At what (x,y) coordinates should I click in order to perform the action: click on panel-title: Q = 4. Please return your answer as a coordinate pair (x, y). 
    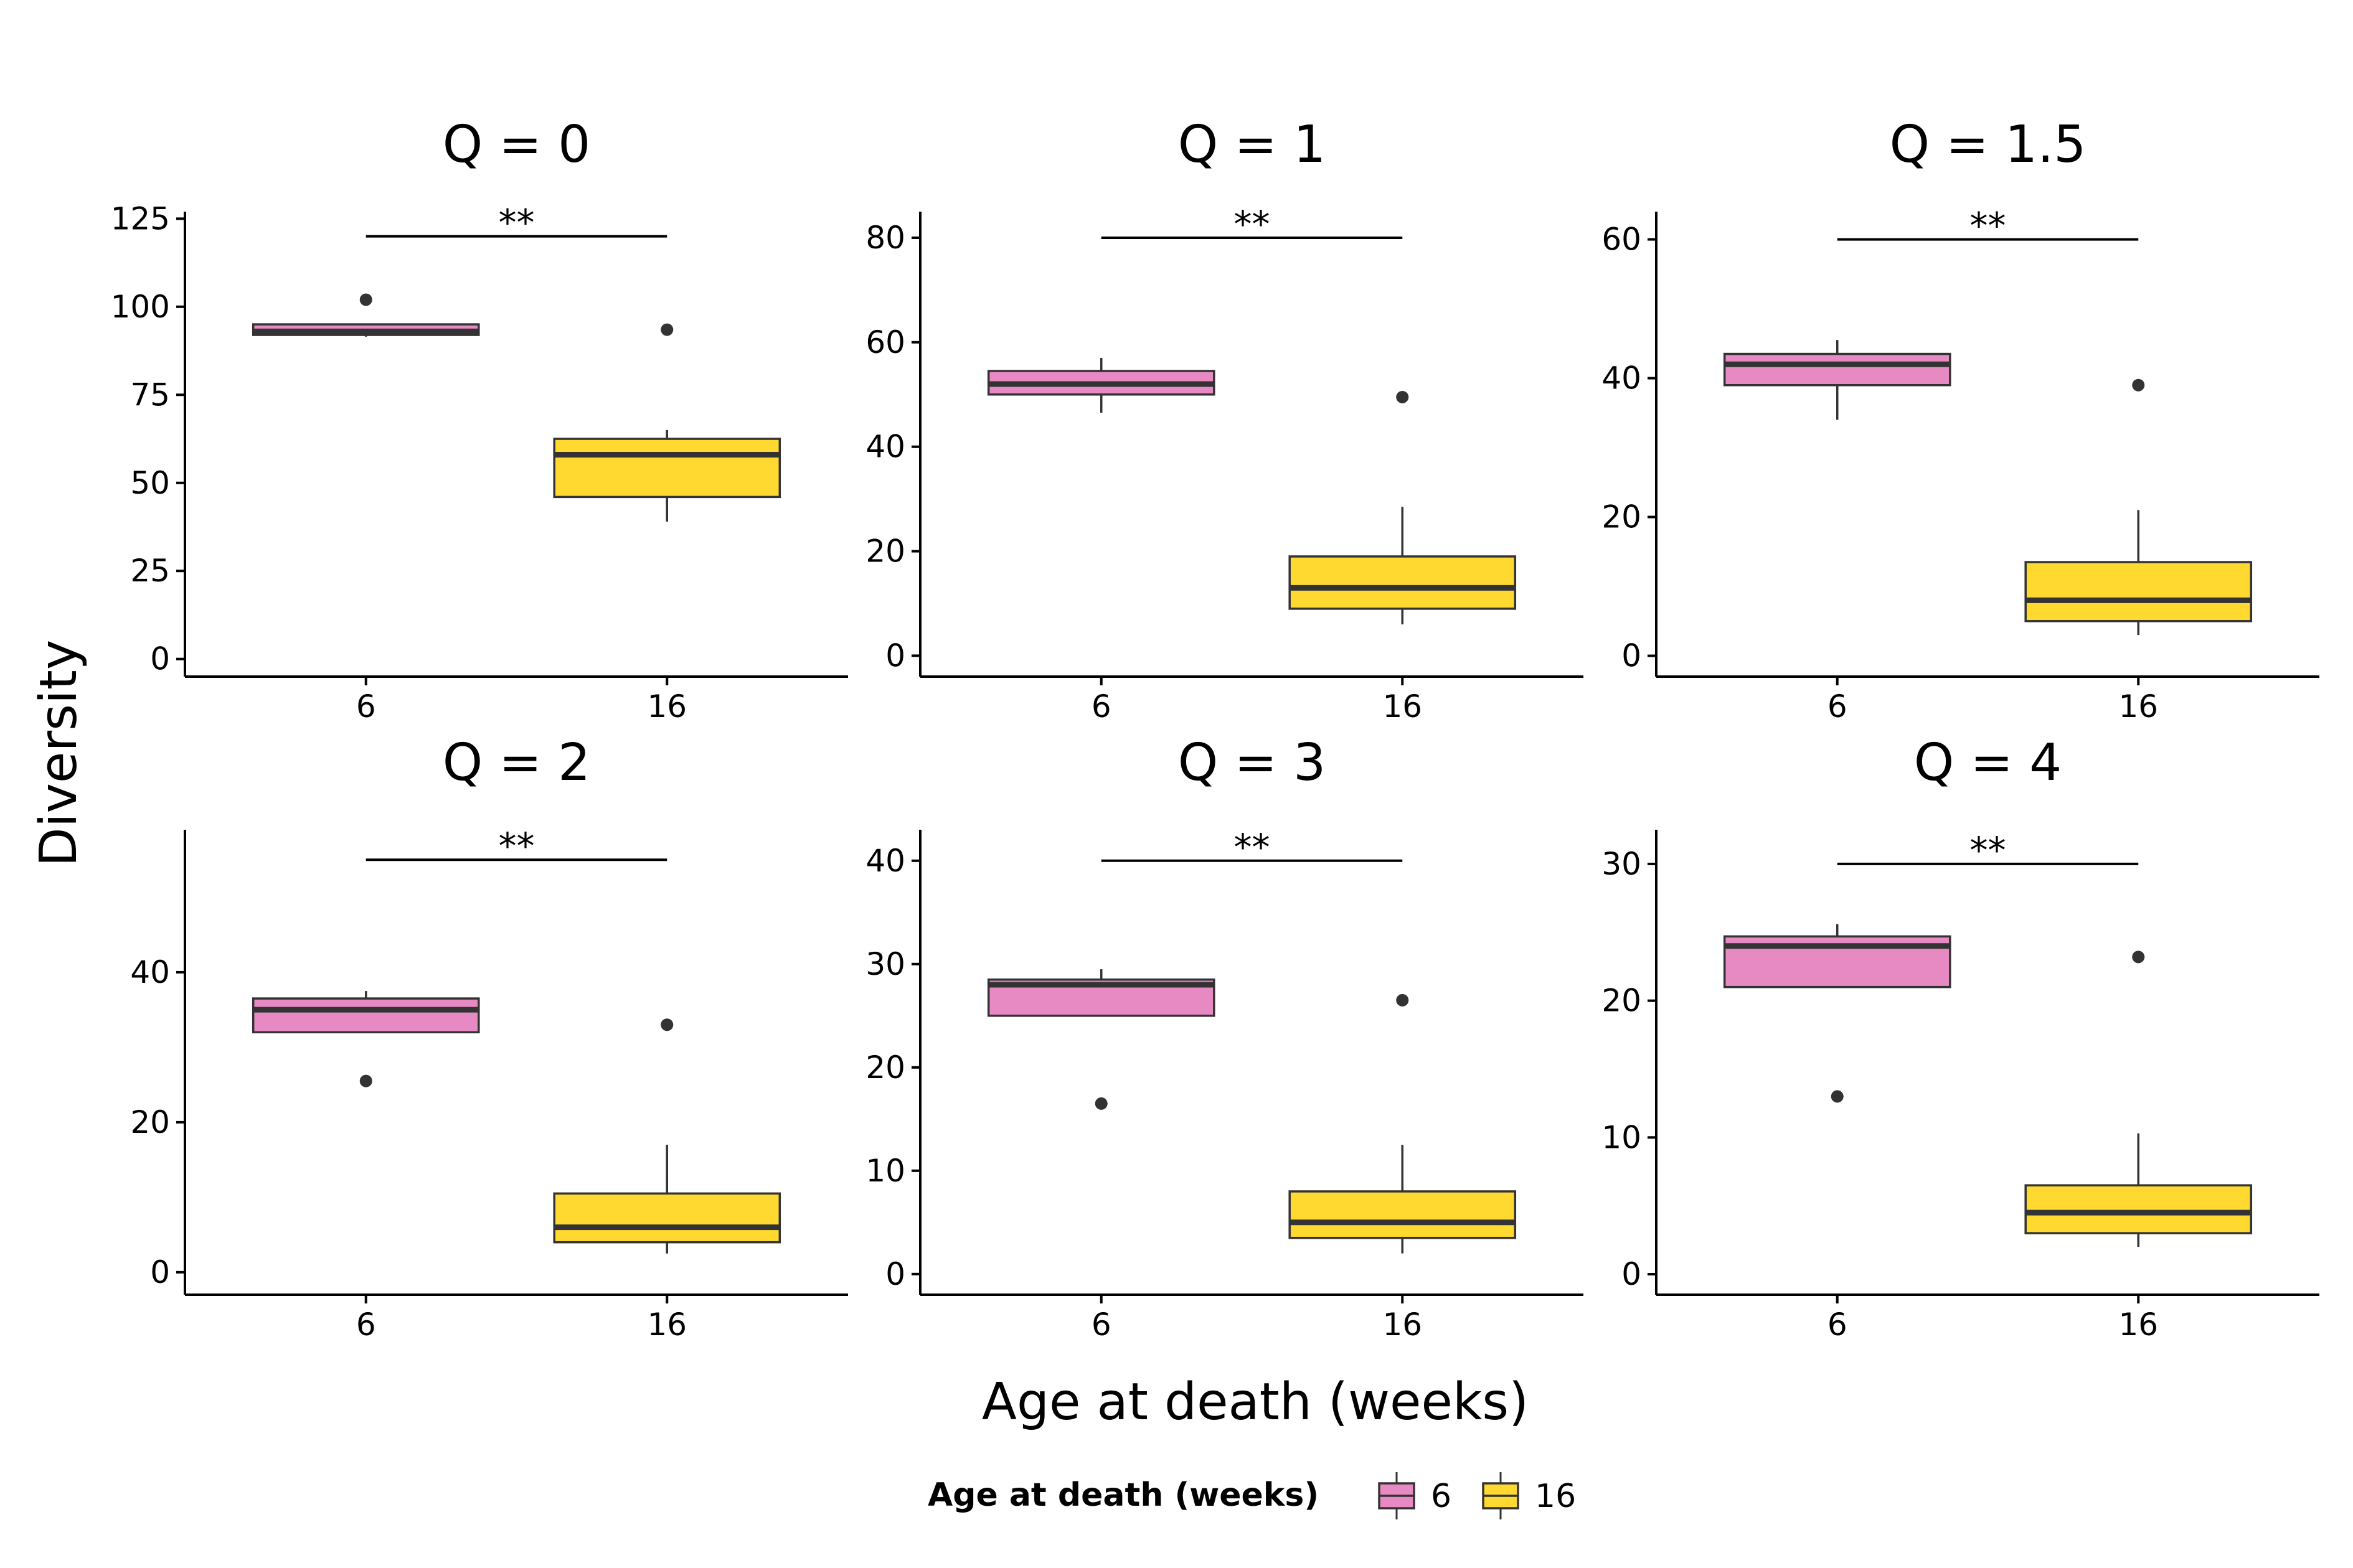
    Looking at the image, I should click on (1988, 762).